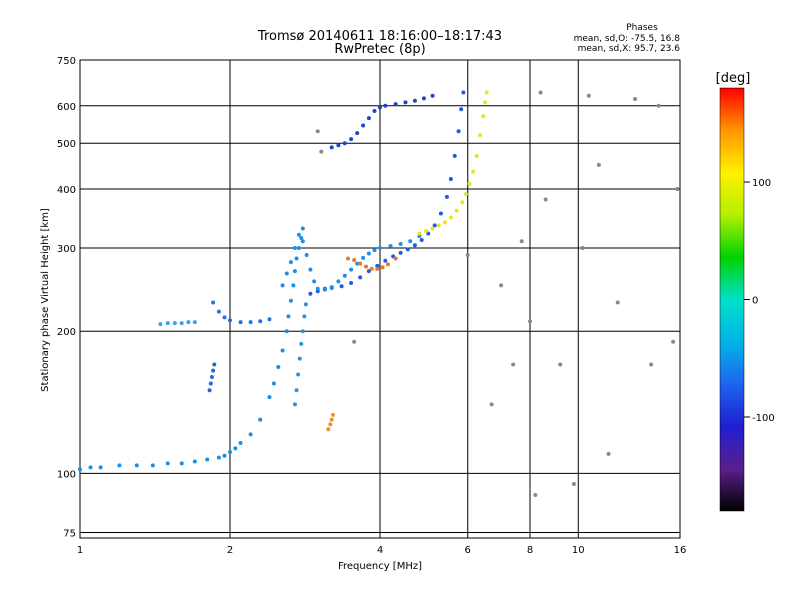 The image size is (800, 600). I want to click on y-tick-label: 75, so click(69, 533).